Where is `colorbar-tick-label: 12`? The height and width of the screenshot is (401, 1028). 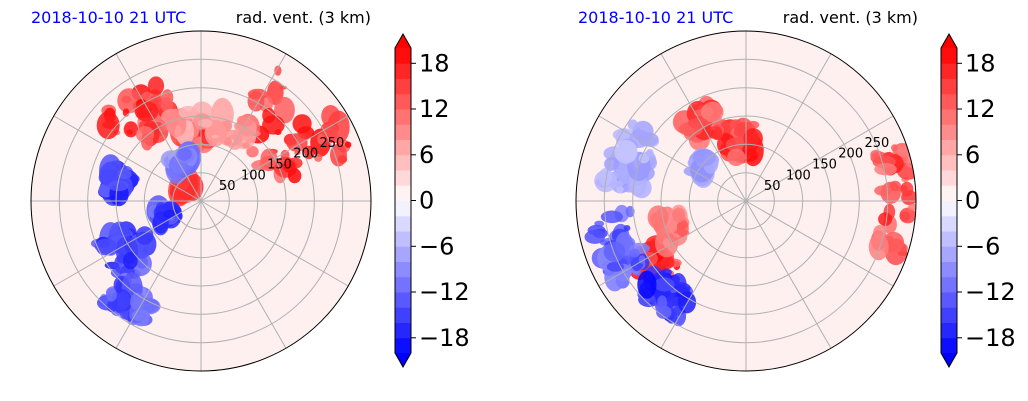
colorbar-tick-label: 12 is located at coordinates (434, 109).